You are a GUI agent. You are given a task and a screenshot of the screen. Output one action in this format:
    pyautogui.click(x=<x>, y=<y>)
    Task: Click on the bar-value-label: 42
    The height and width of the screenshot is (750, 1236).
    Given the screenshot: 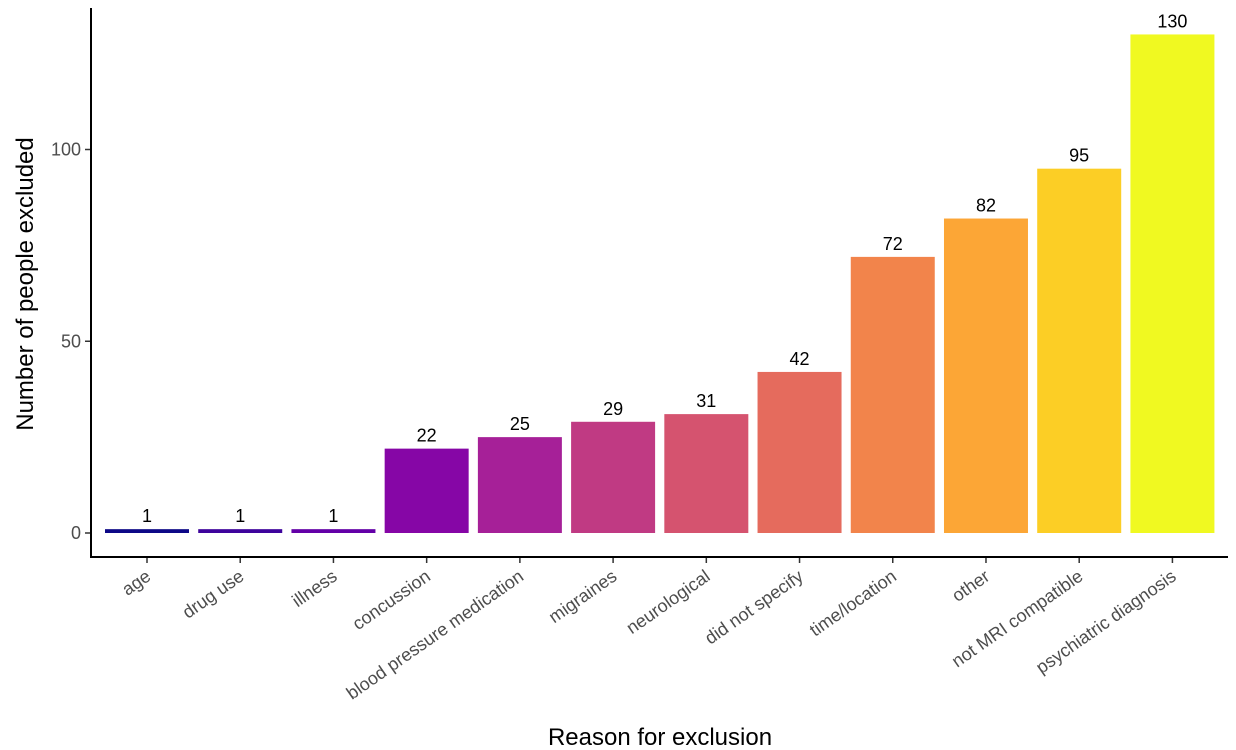 What is the action you would take?
    pyautogui.click(x=800, y=359)
    